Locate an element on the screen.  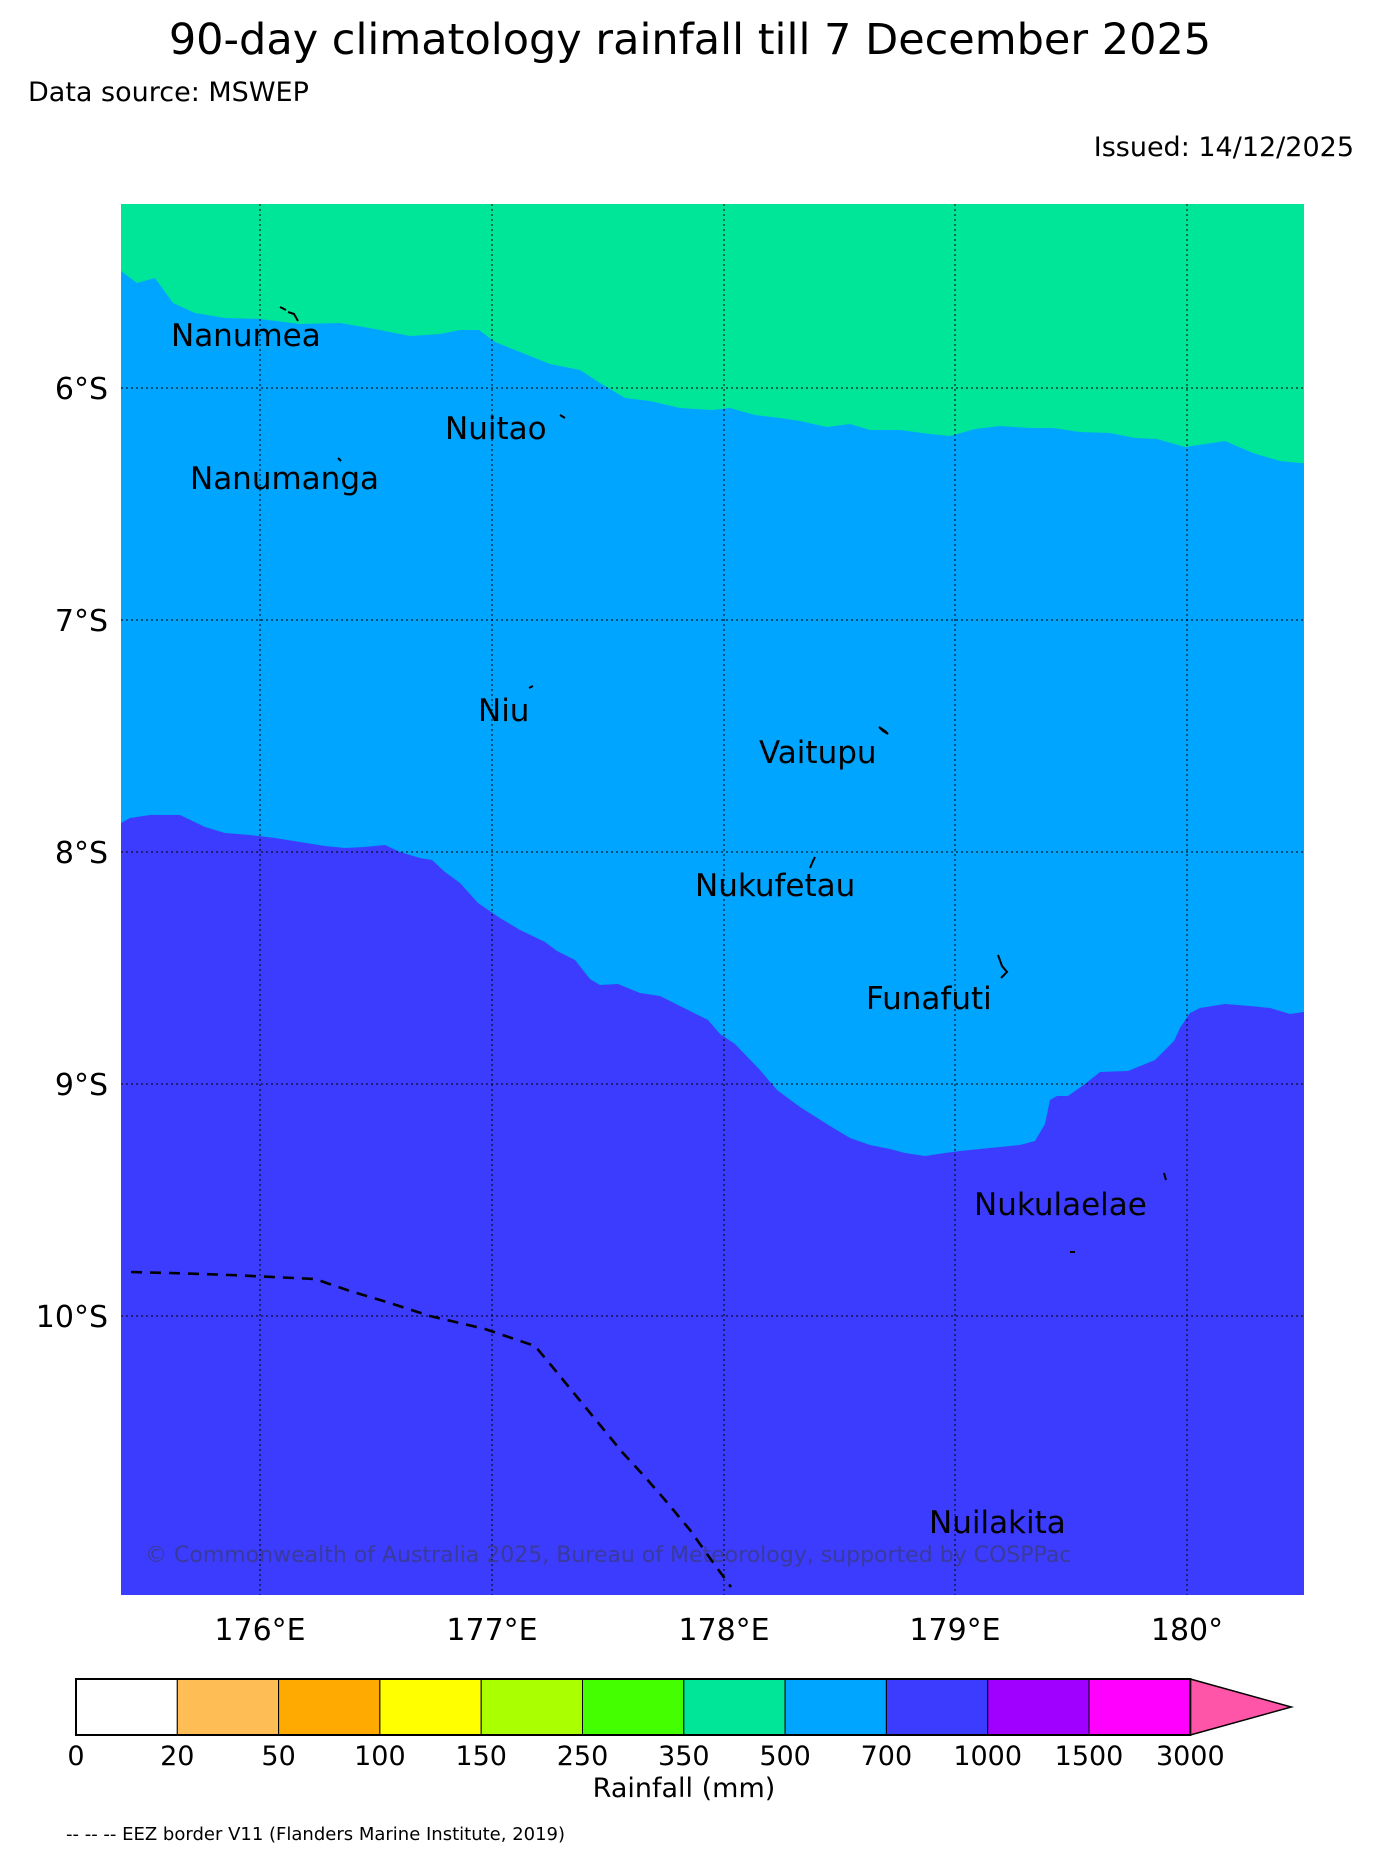
island-label-funafuti: Funafuti is located at coordinates (929, 999).